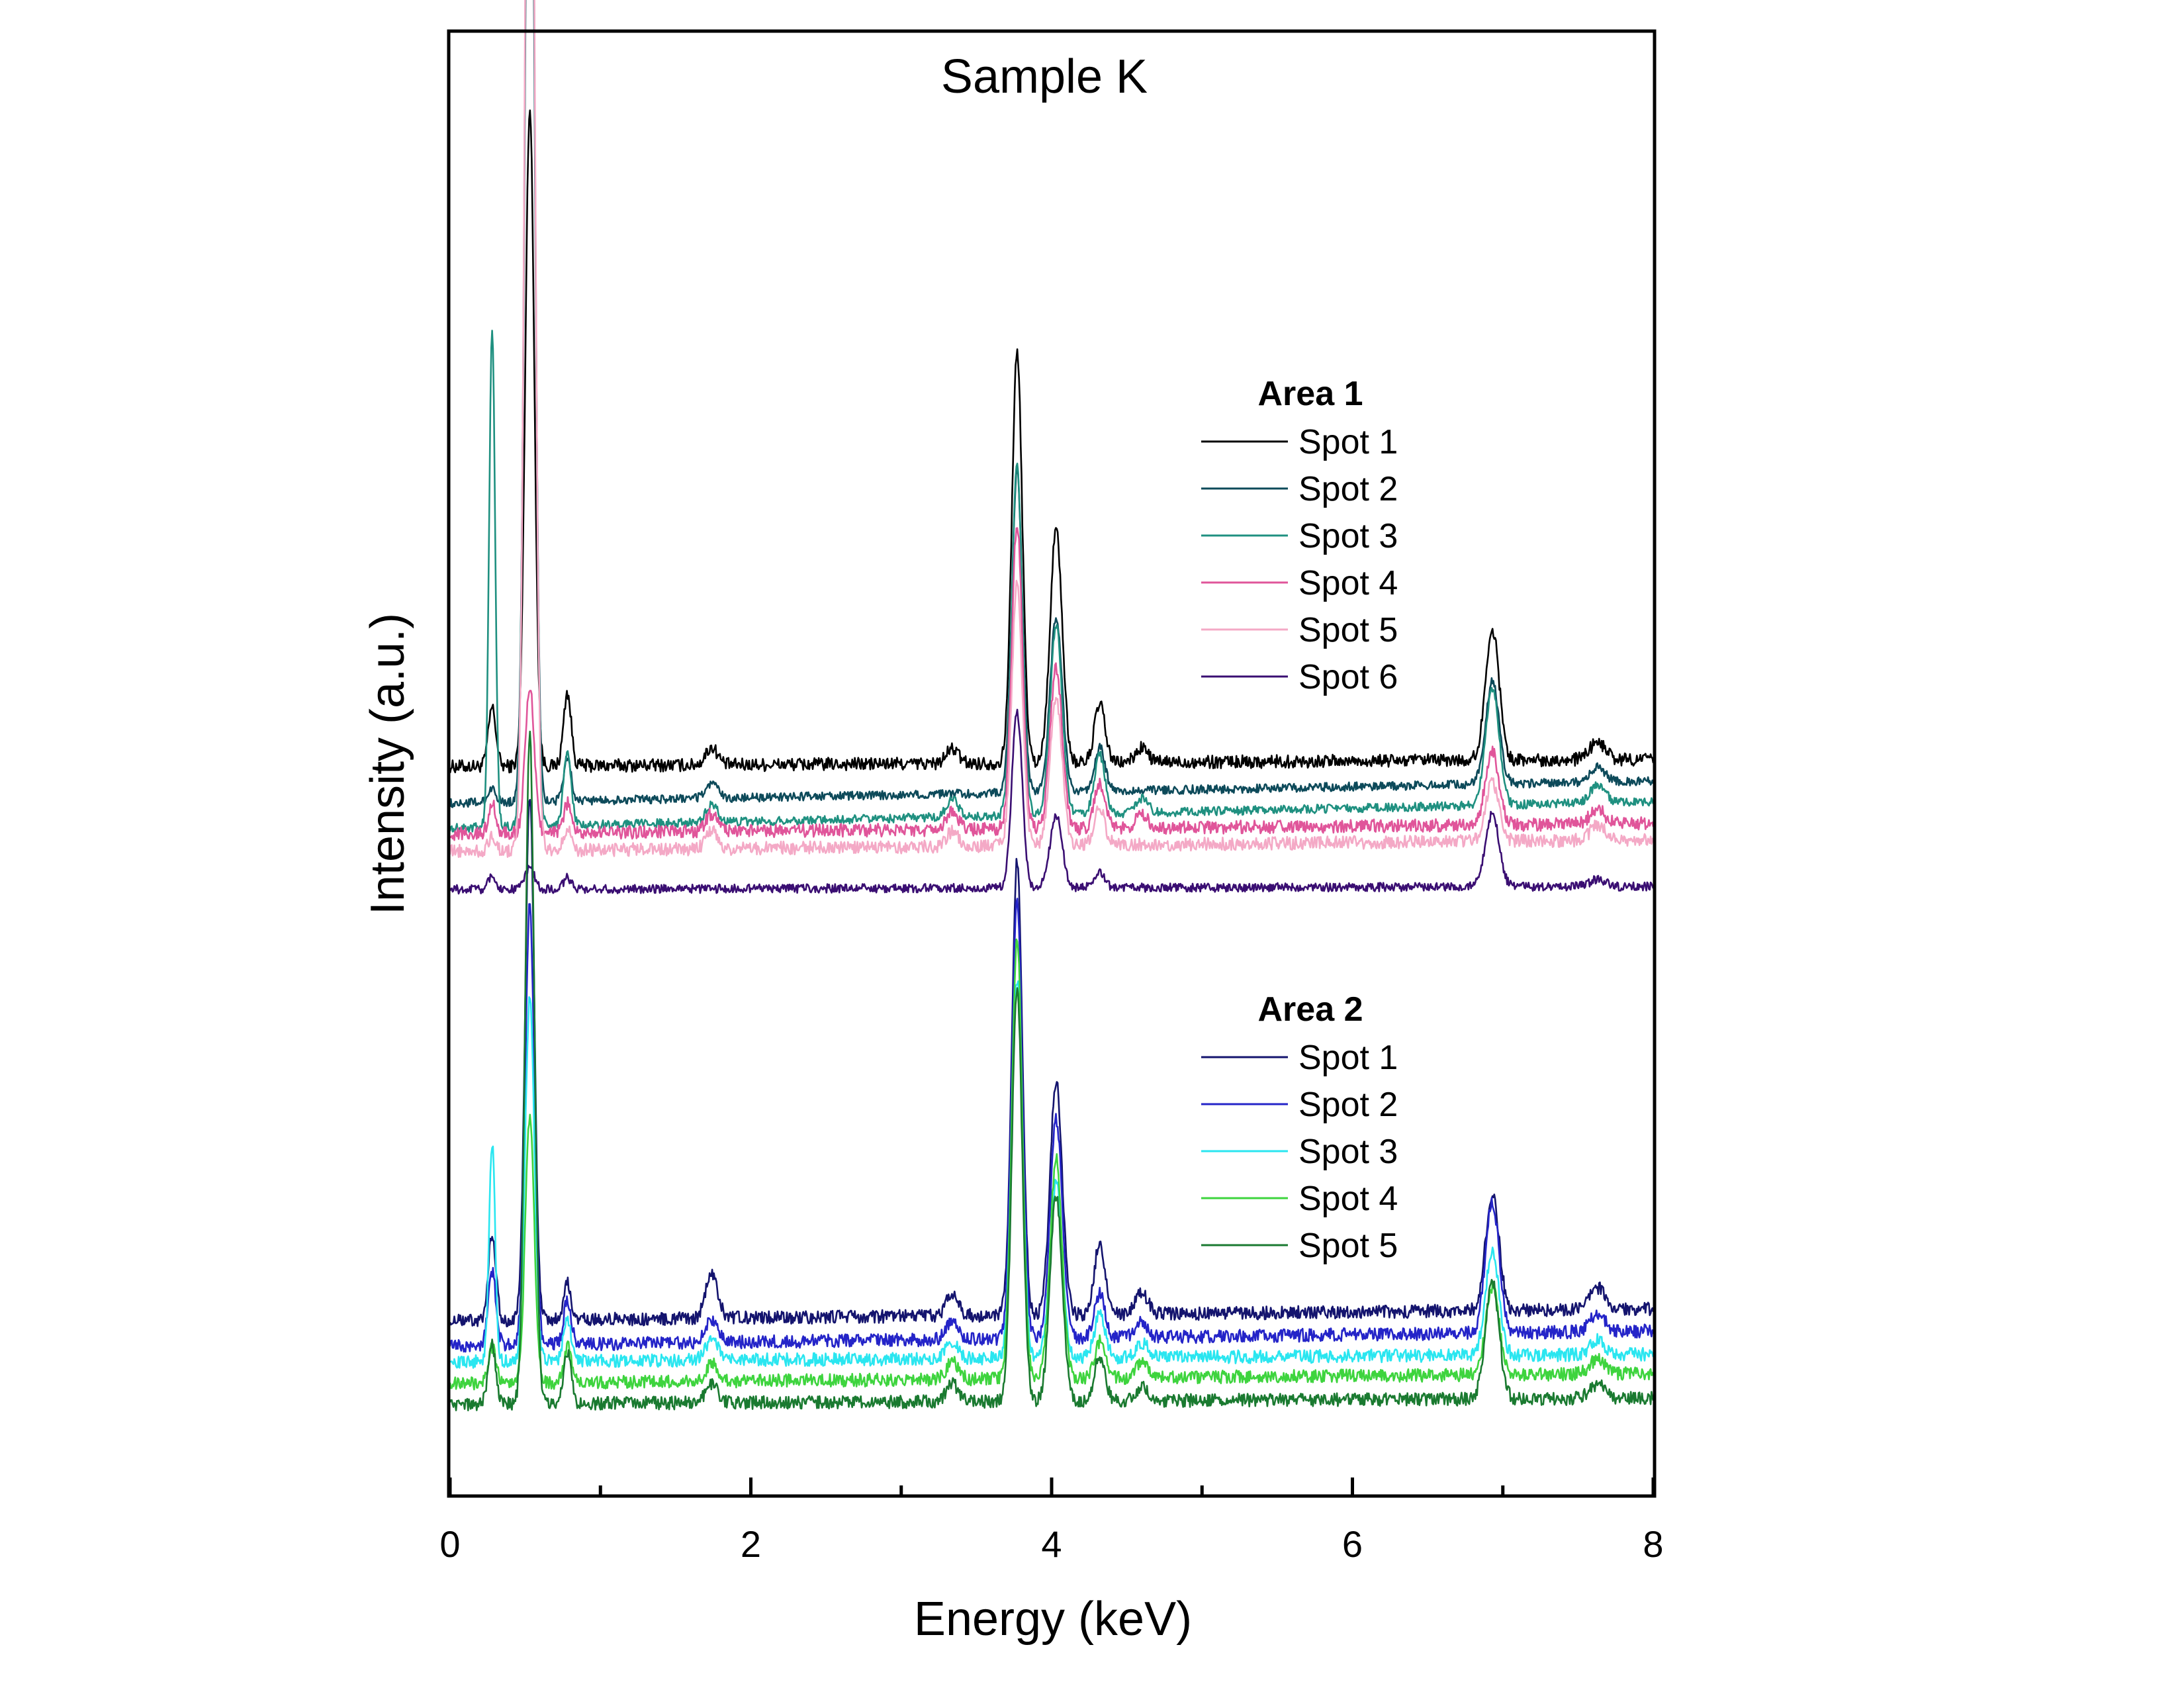 This screenshot has height=1688, width=2184. I want to click on x-tick-label: 2, so click(751, 1544).